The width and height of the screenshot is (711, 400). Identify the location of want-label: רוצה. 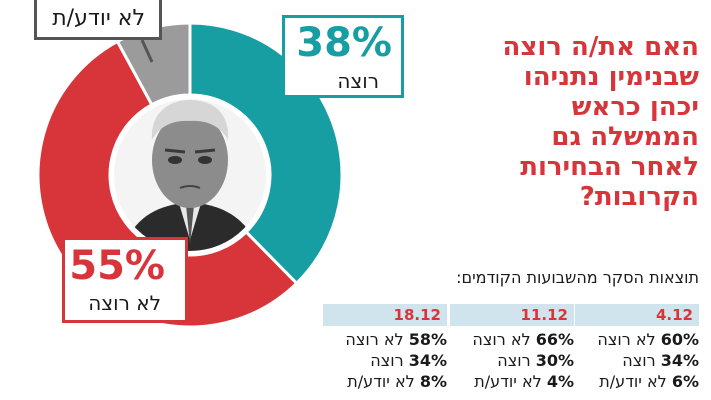
(358, 81).